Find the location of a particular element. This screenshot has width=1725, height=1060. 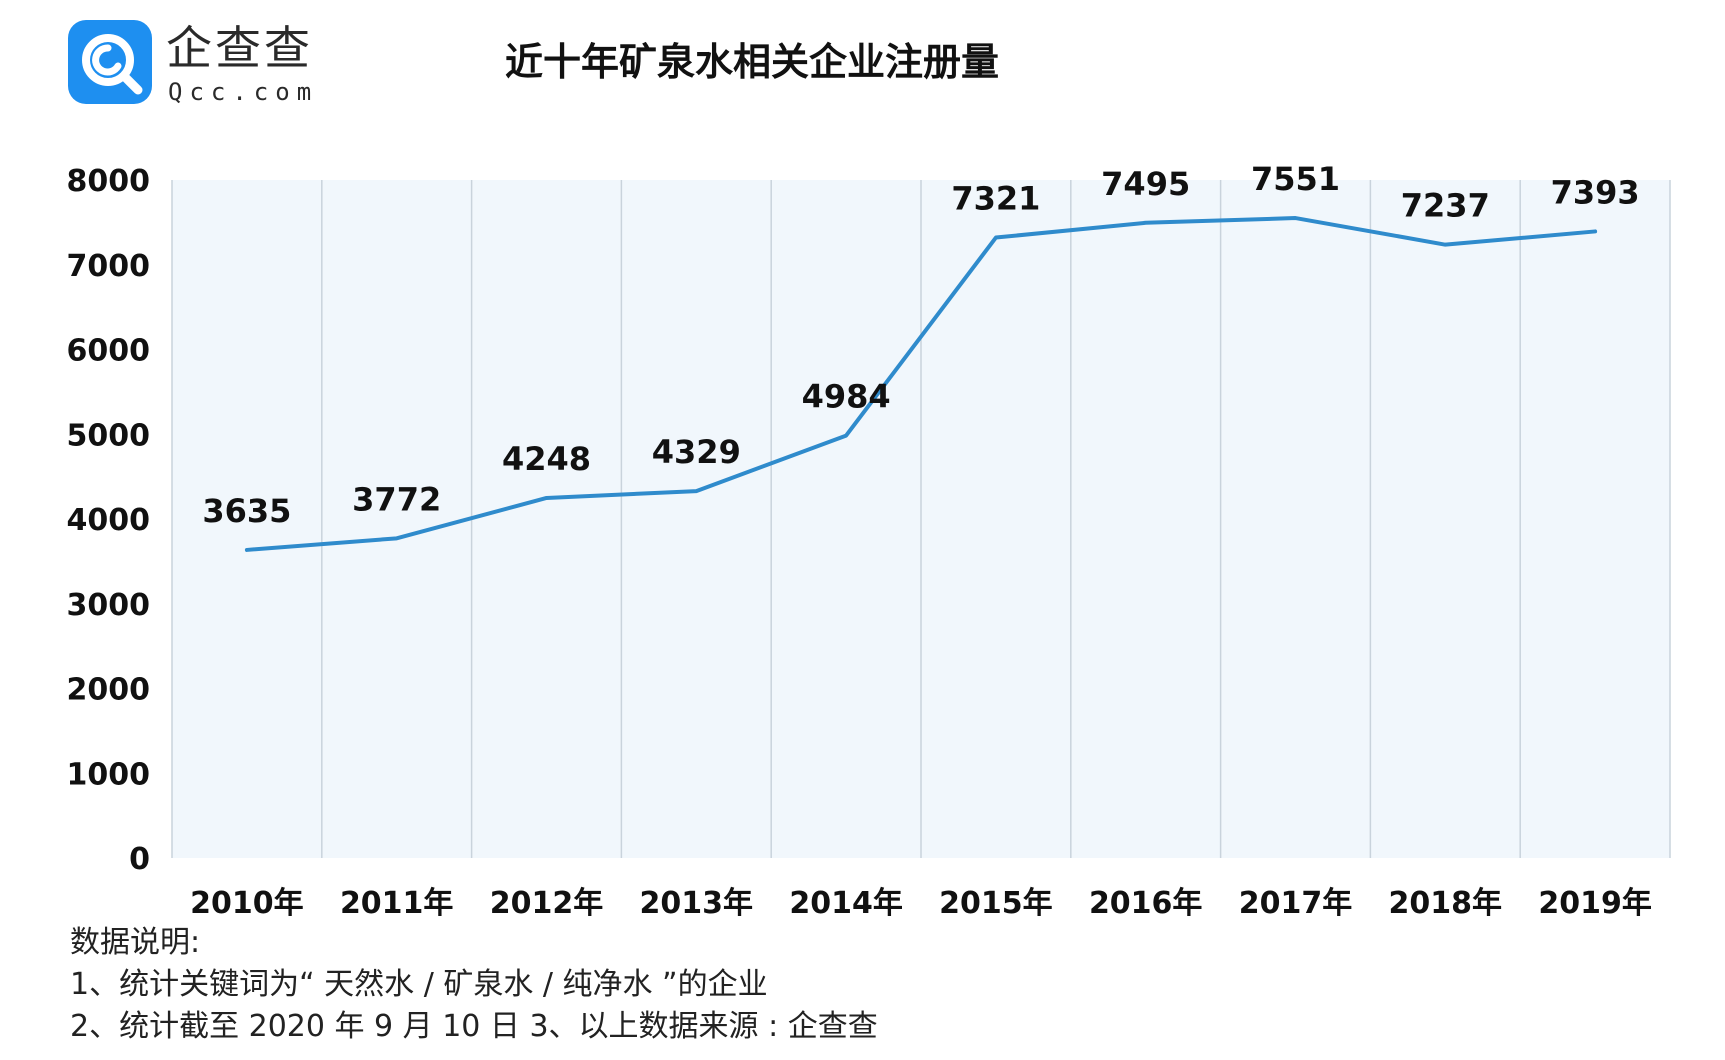

x-tick-label: 2014年 is located at coordinates (846, 903).